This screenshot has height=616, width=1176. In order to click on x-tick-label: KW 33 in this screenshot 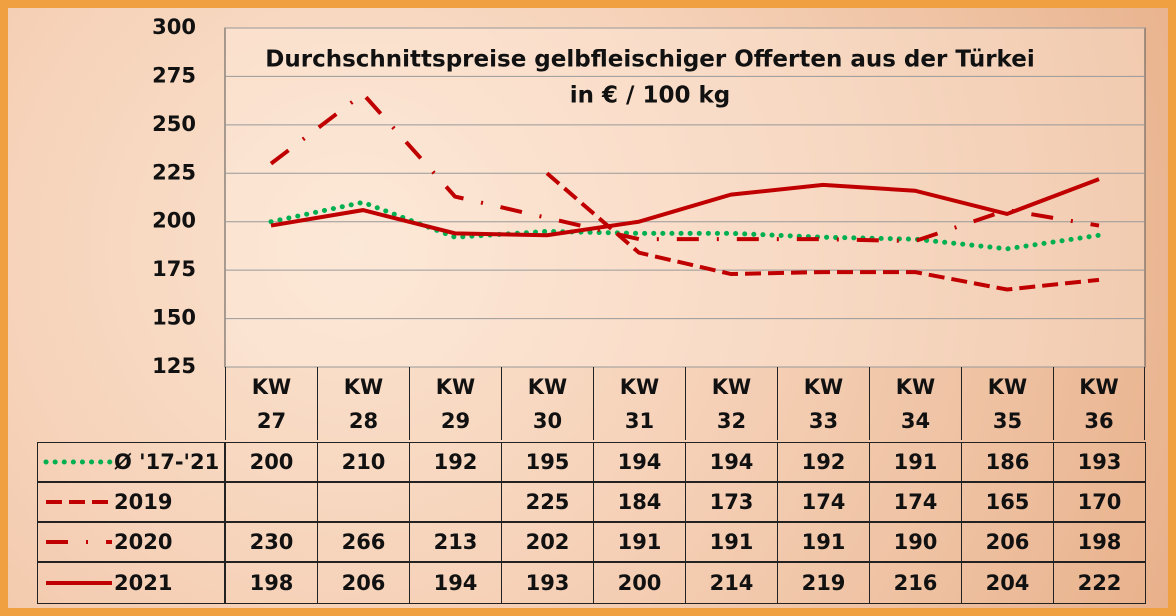, I will do `click(823, 403)`.